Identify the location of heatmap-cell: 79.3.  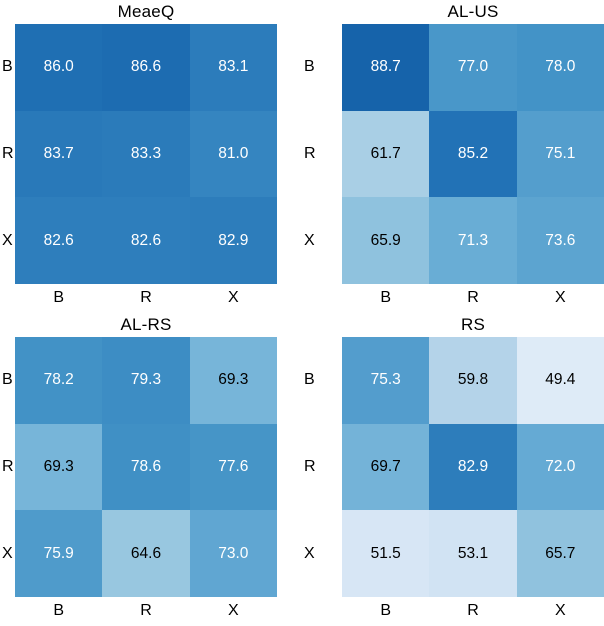
(146, 380).